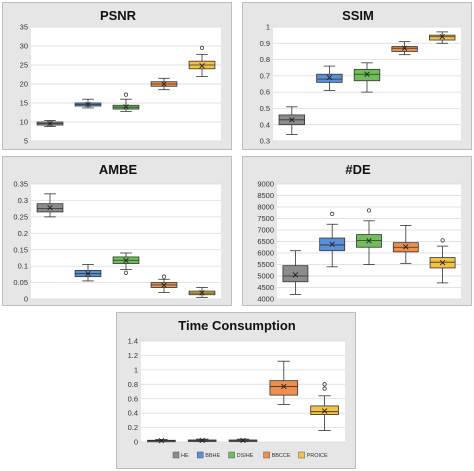 This screenshot has height=471, width=474. Describe the element at coordinates (23, 266) in the screenshot. I see `ambe-y-tick-label: 0.1` at that location.